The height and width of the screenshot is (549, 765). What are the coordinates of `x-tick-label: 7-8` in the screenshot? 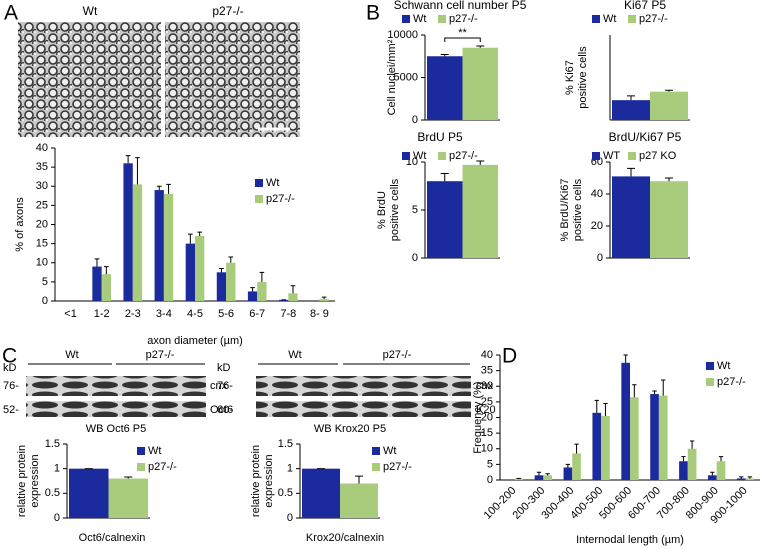 It's located at (288, 314).